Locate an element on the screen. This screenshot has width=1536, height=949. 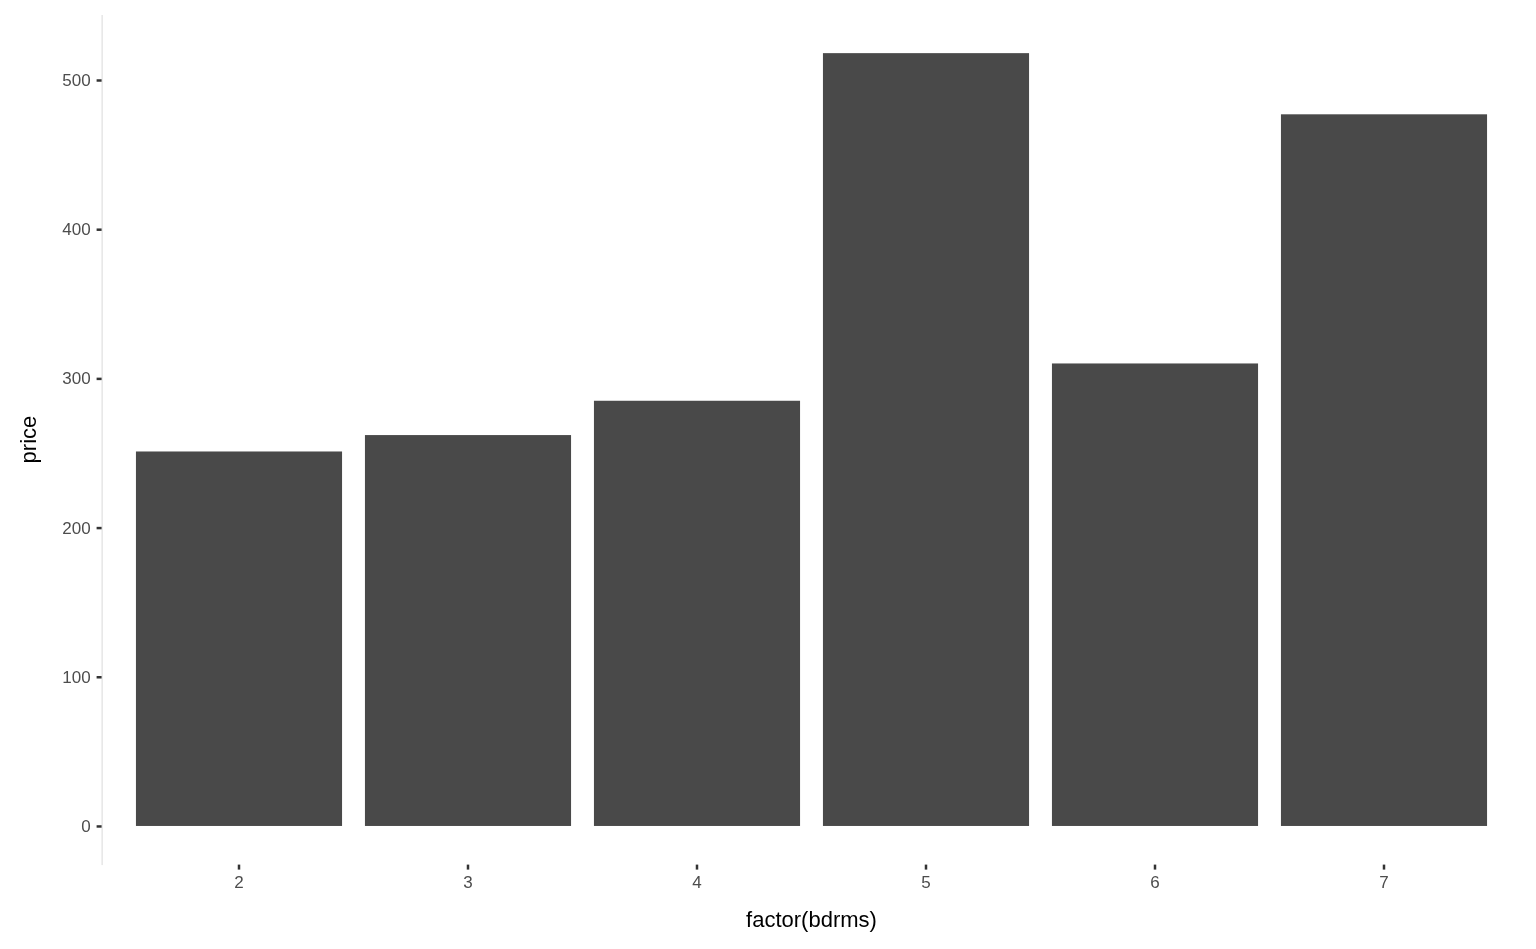
x-tick-label: 4 is located at coordinates (697, 882).